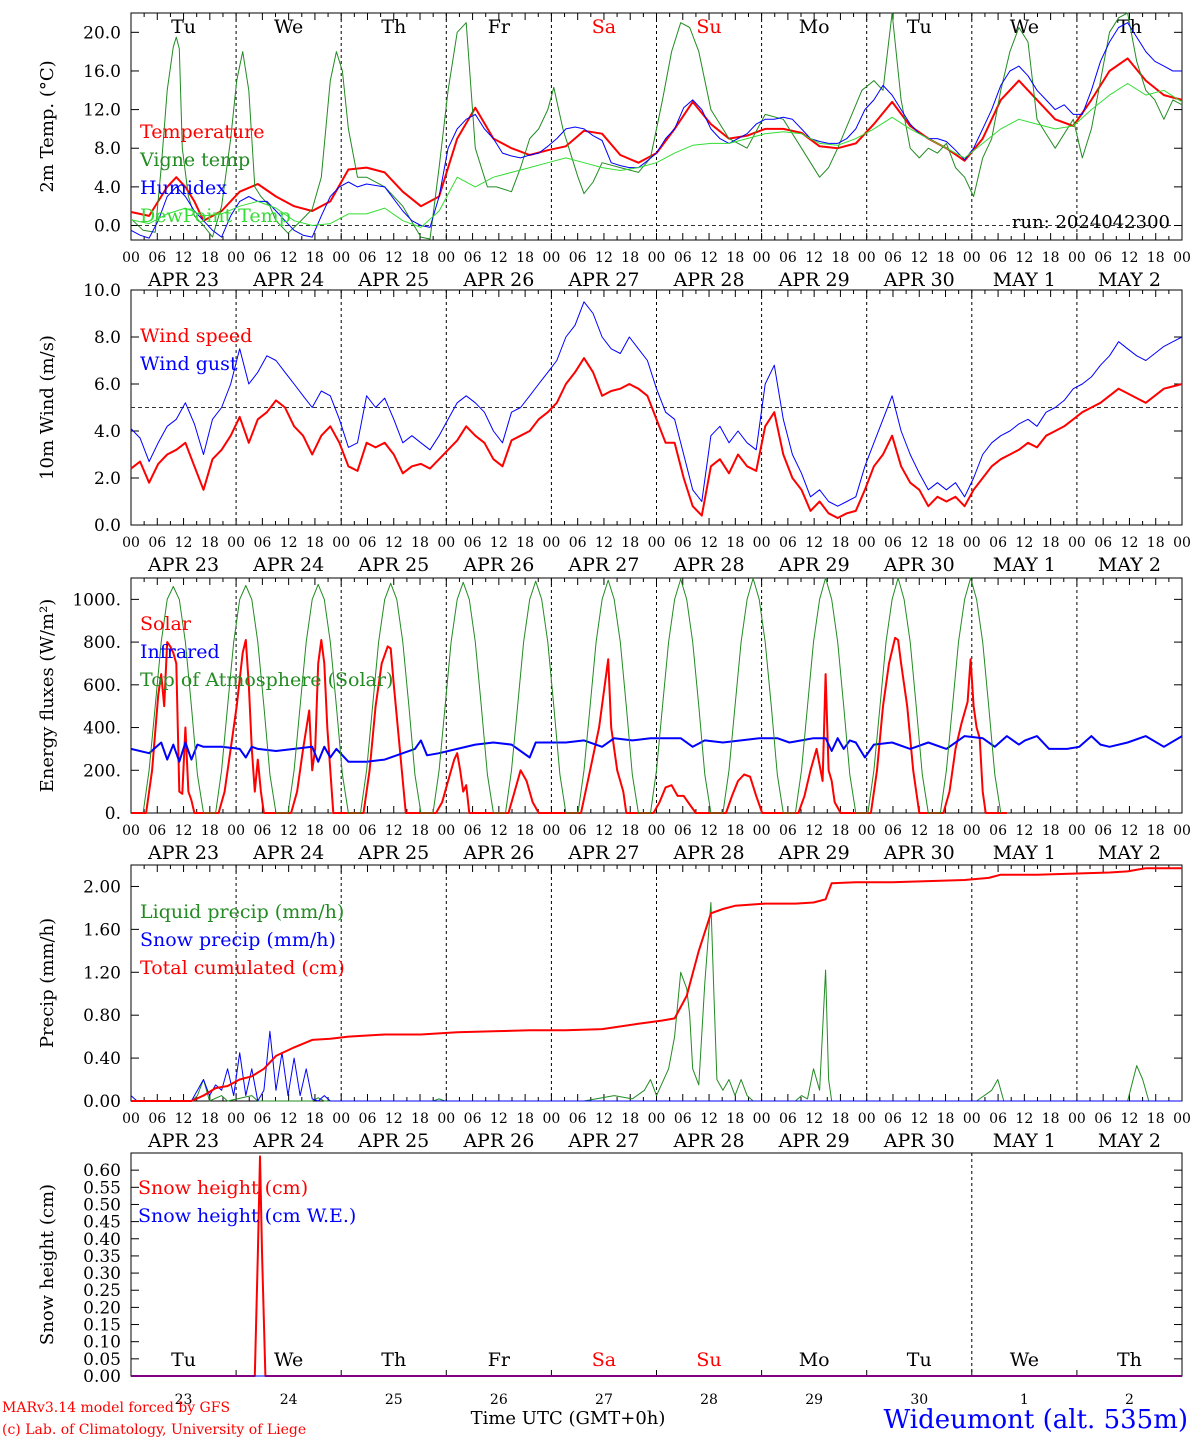 This screenshot has width=1194, height=1444. What do you see at coordinates (102, 1016) in the screenshot?
I see `y-tick-label: 0.80` at bounding box center [102, 1016].